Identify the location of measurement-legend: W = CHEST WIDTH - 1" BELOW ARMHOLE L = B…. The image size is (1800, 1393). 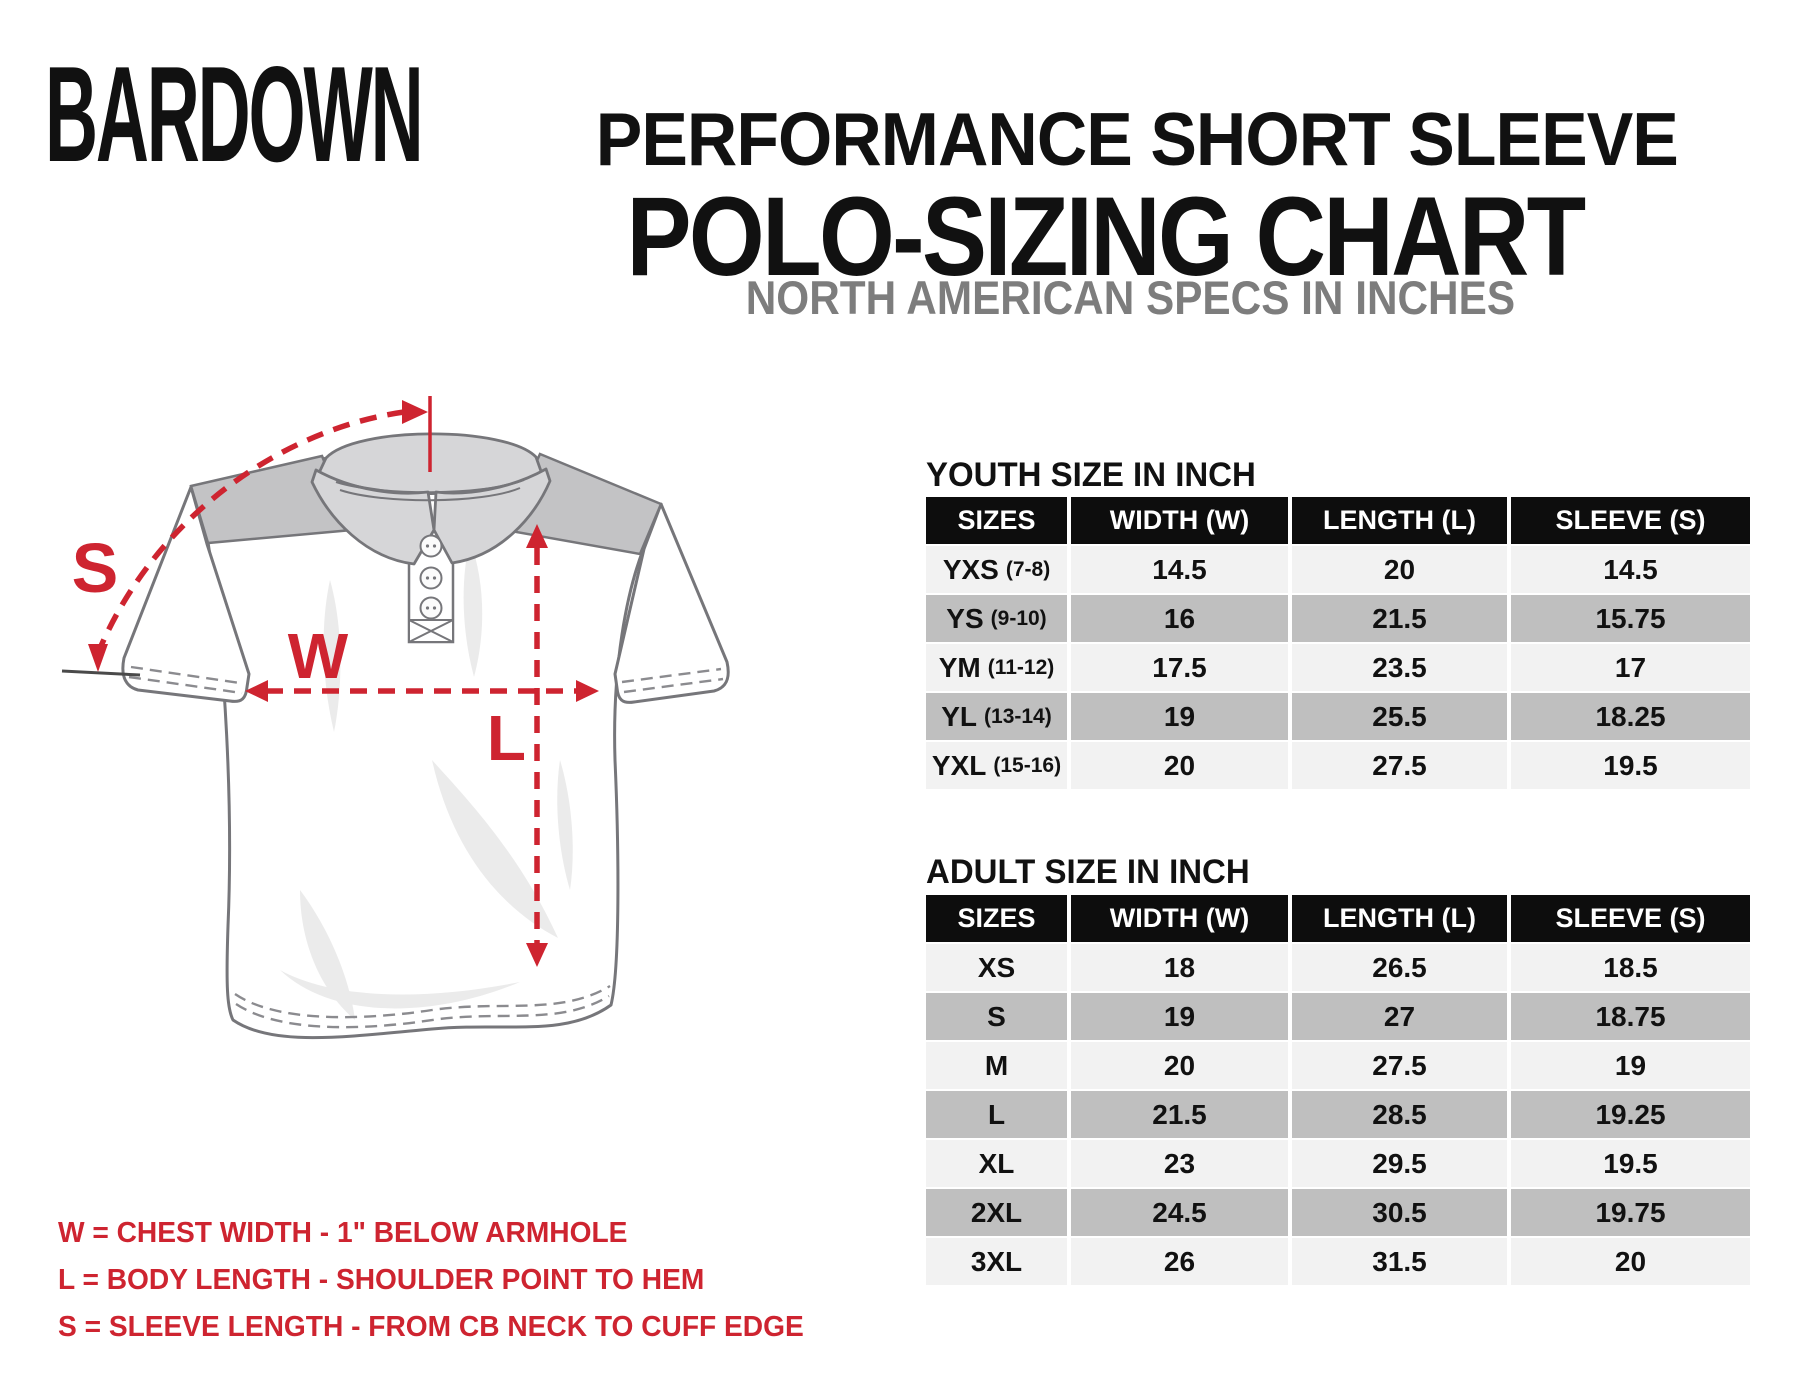
(442, 1280).